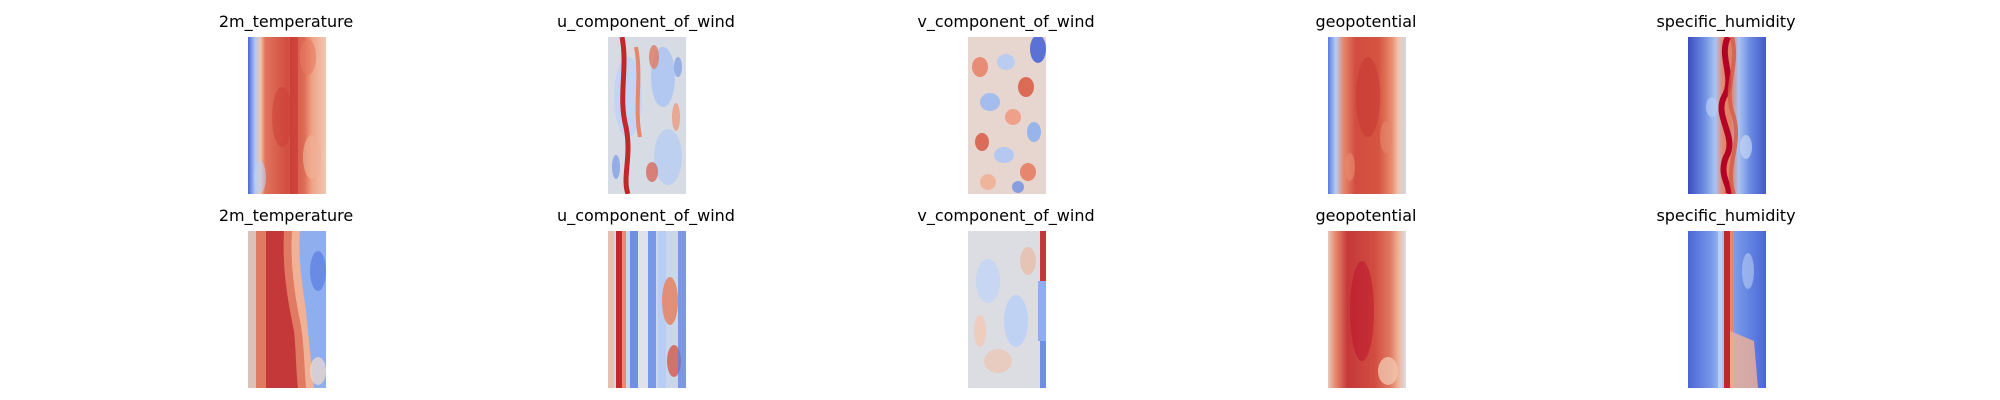 The image size is (2000, 400). What do you see at coordinates (1727, 309) in the screenshot?
I see `heatmap-row2-col5` at bounding box center [1727, 309].